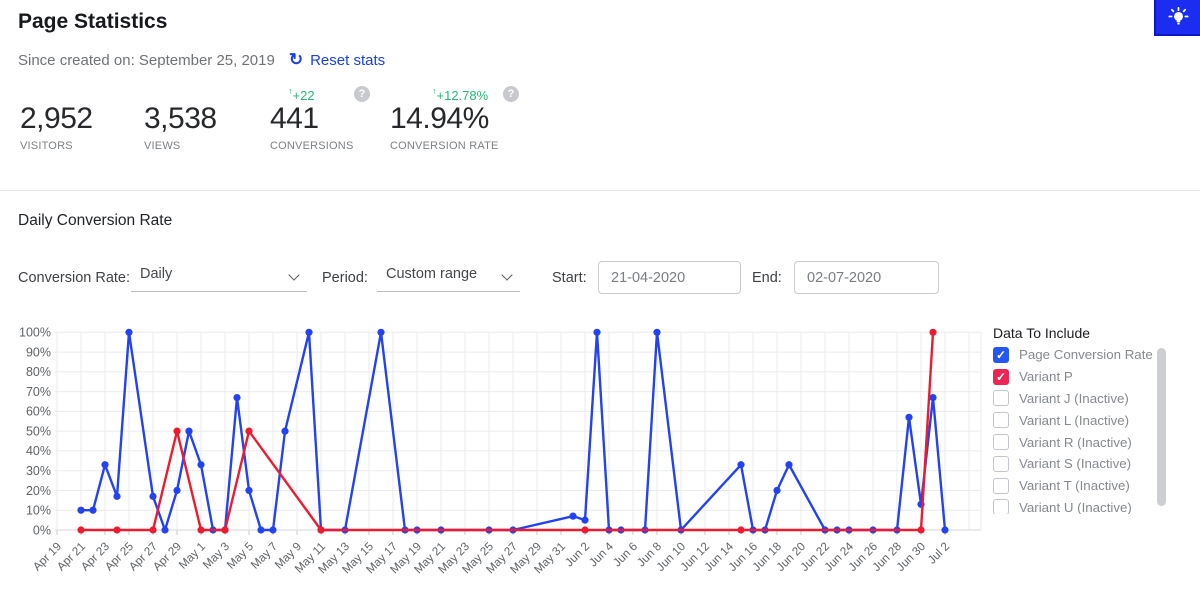  Describe the element at coordinates (938, 553) in the screenshot. I see `svg-text: Jul 2` at that location.